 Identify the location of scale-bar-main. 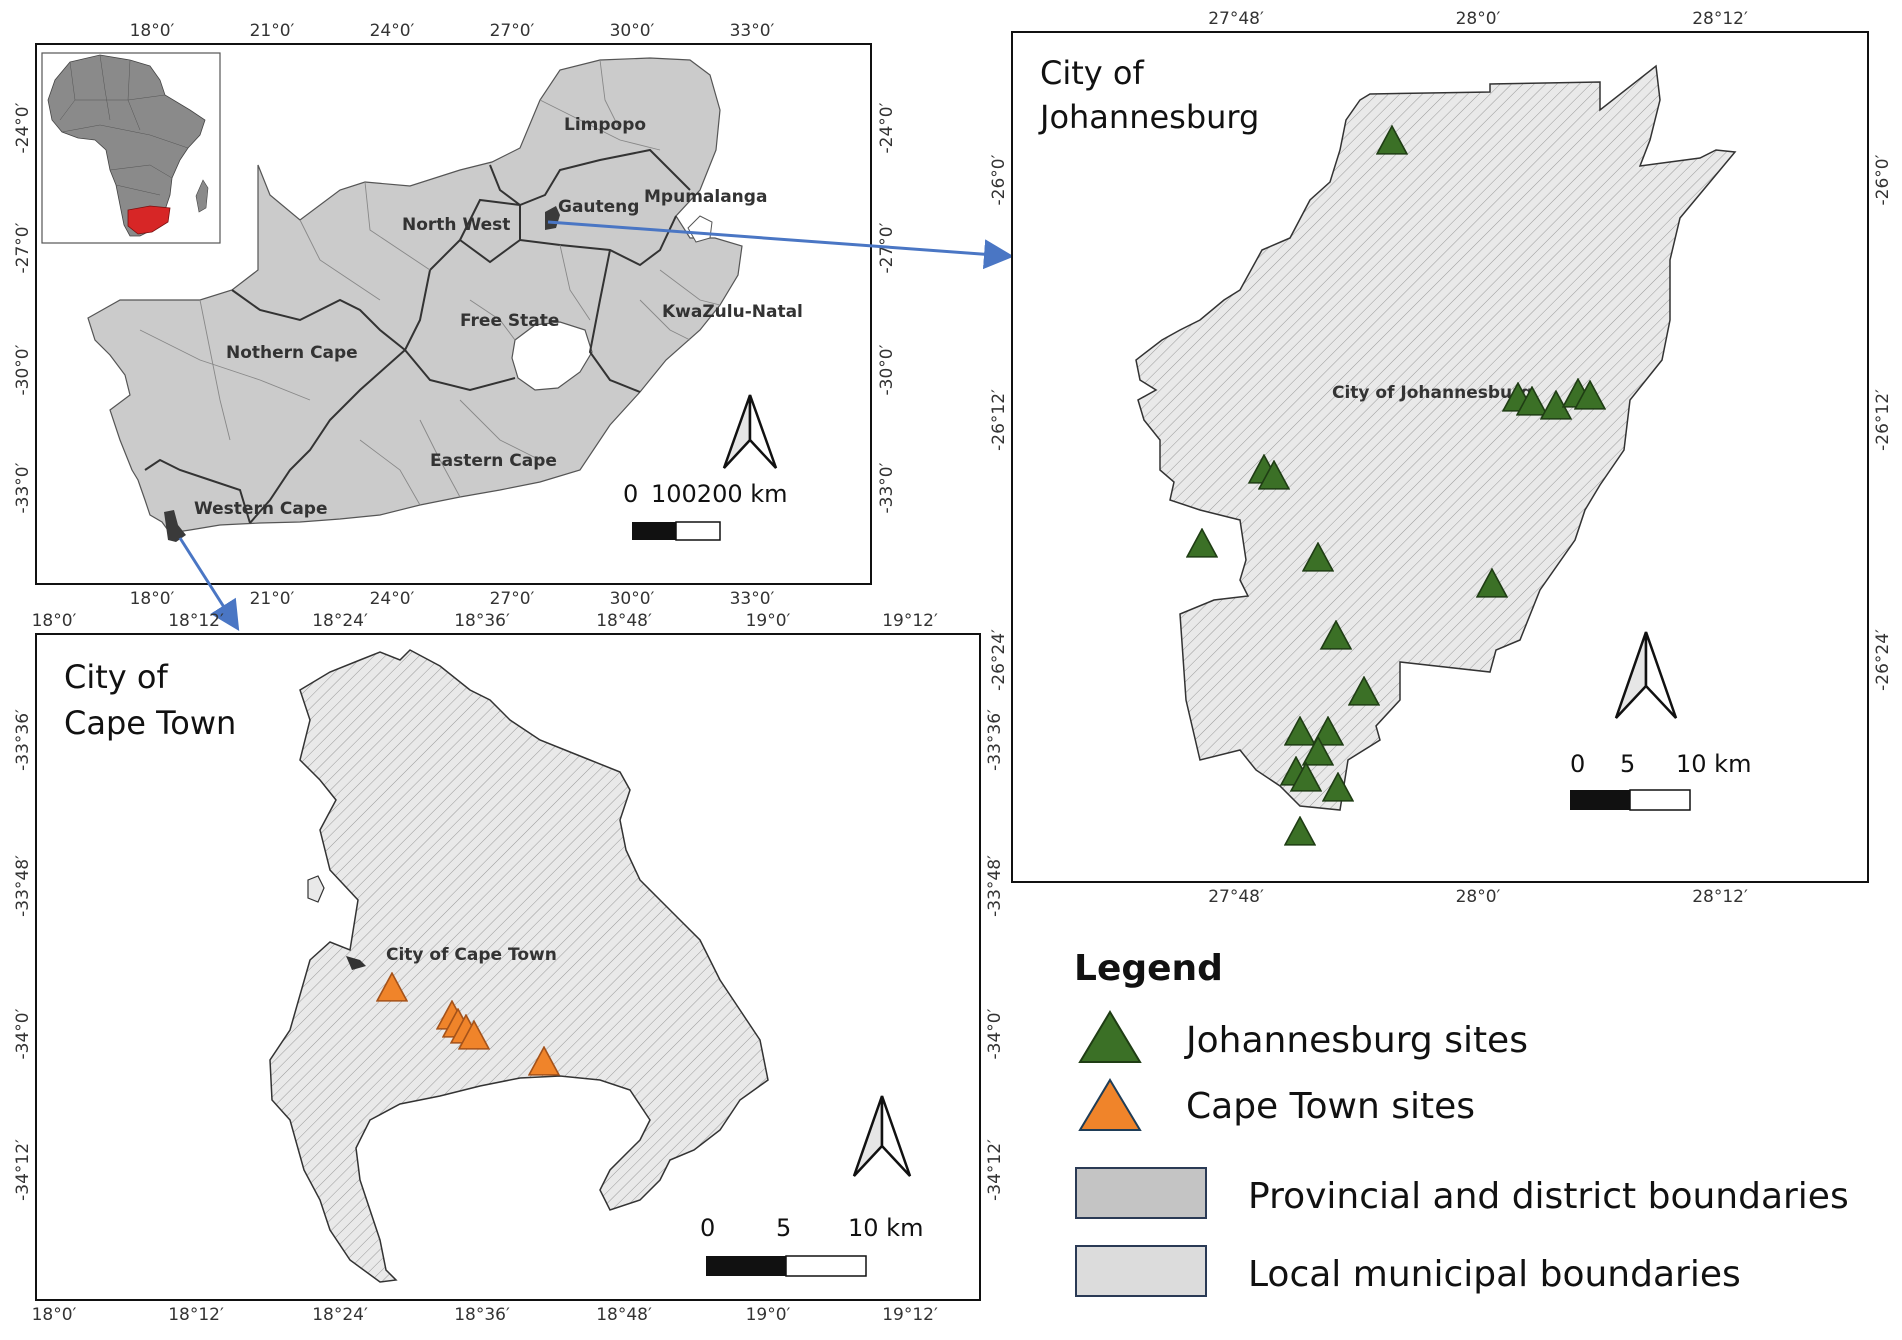
(676, 531).